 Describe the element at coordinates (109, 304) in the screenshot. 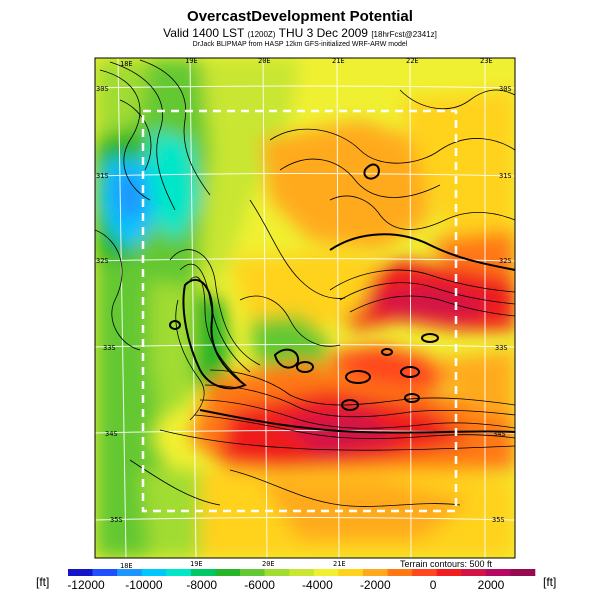

I see `lat-labels-left: 30S 31S 32S 33S 34S 35S` at that location.